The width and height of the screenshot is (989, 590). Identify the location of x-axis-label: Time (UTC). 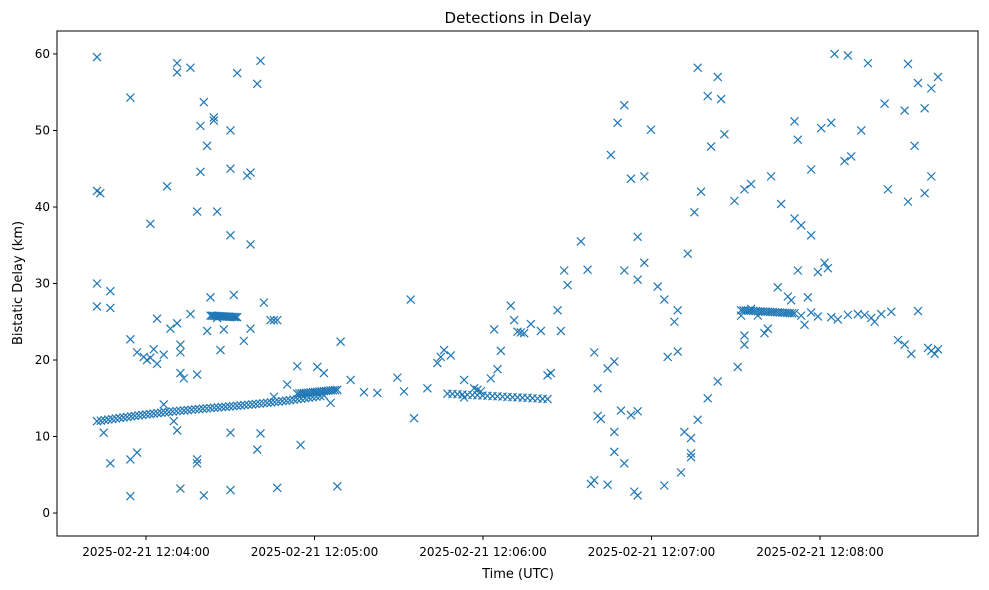
(517, 574).